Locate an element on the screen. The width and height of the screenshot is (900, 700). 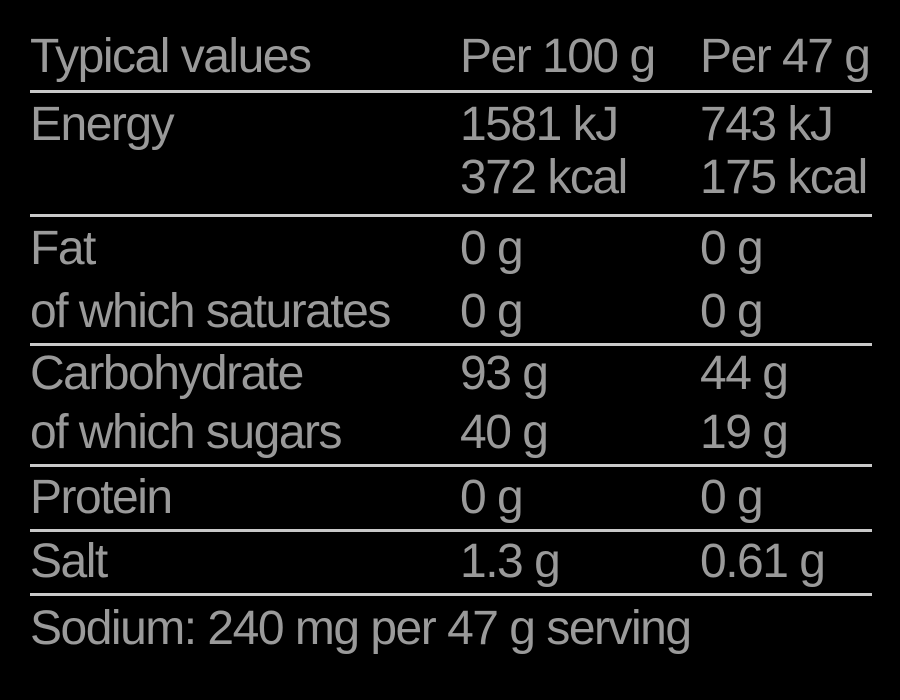
protein-section: Protein 0 g 0 g is located at coordinates (451, 499).